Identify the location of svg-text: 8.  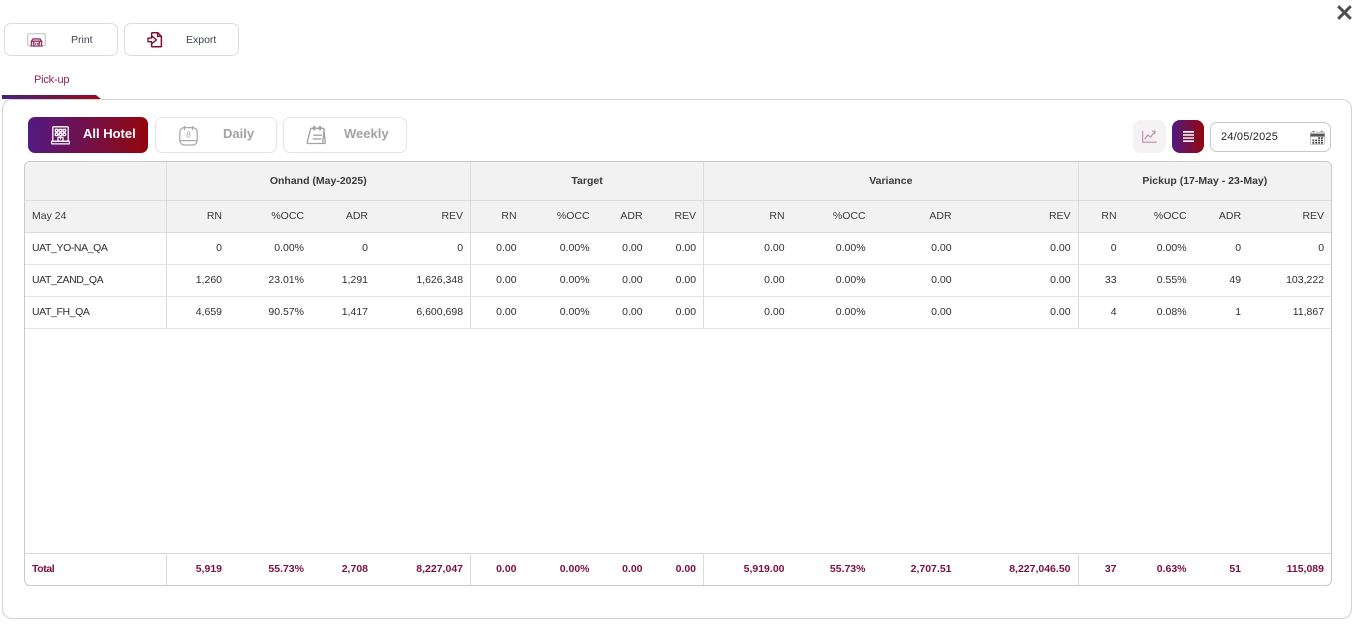
(188, 134).